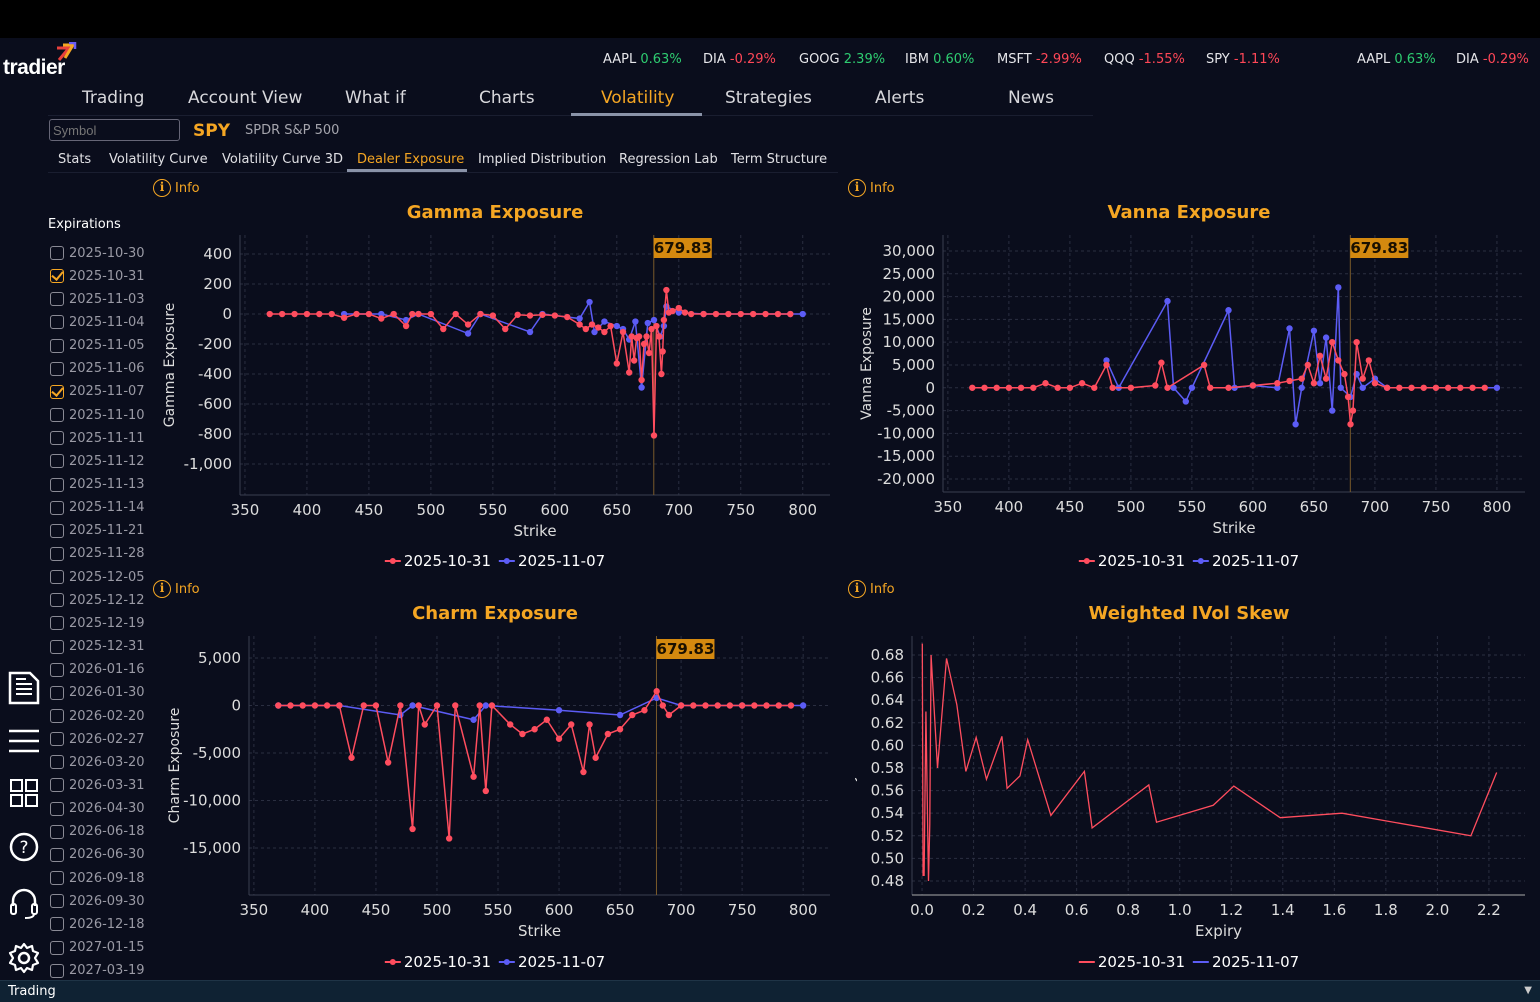 This screenshot has height=1002, width=1540. What do you see at coordinates (1039, 59) in the screenshot?
I see `ticker-msft: MSFT -2.99%` at bounding box center [1039, 59].